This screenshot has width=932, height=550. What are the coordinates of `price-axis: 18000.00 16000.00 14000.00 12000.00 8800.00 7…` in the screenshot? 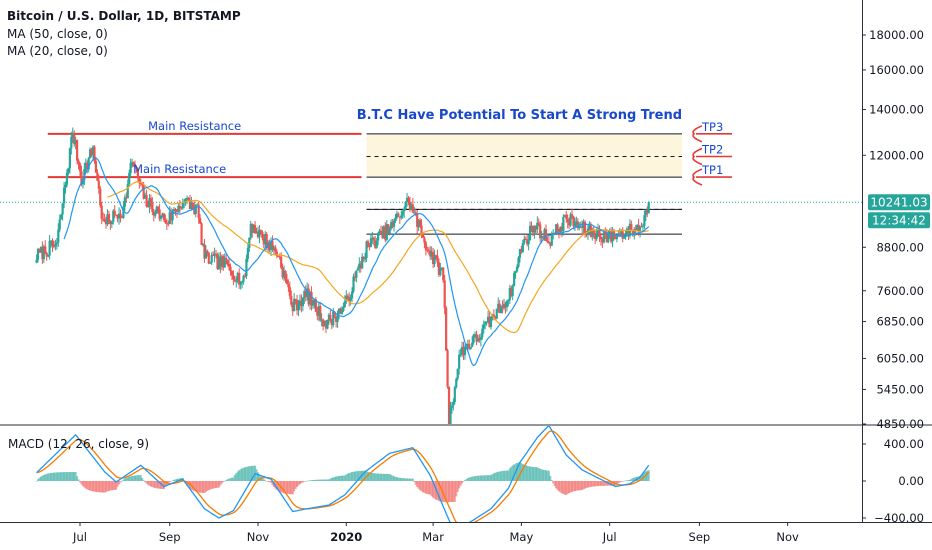 It's located at (893, 229).